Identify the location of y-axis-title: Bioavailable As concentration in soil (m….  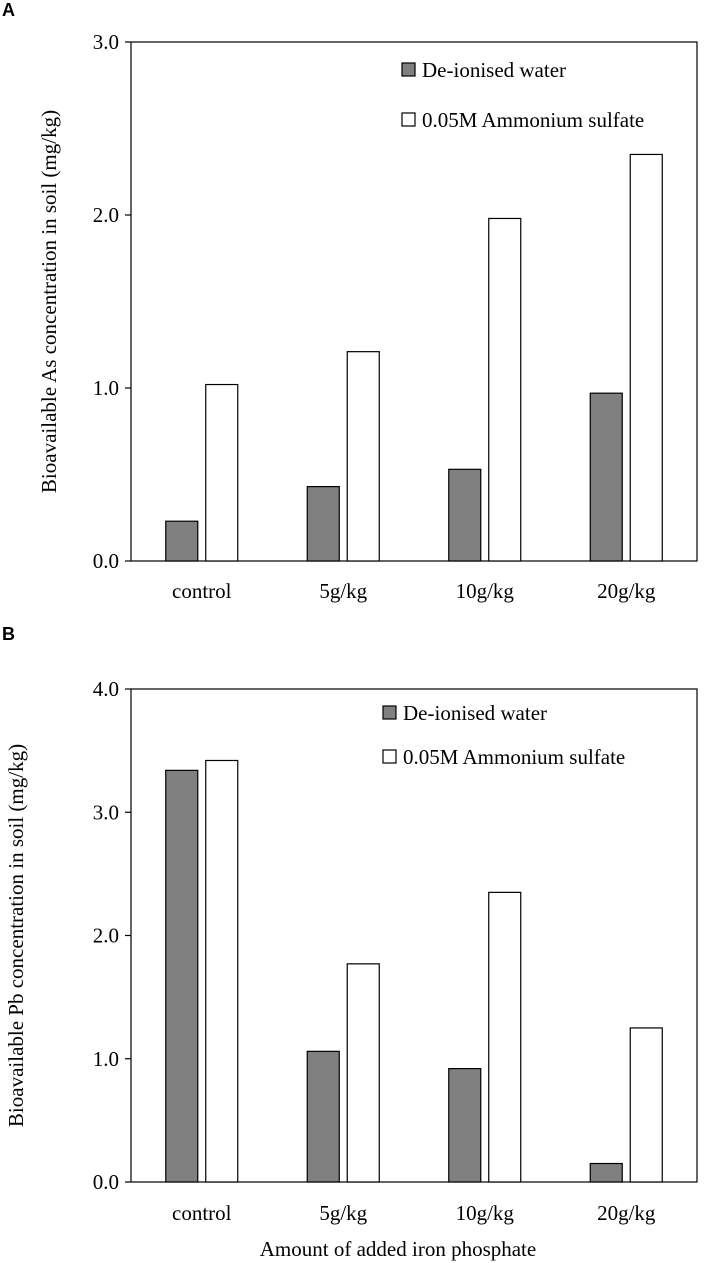
(49, 301).